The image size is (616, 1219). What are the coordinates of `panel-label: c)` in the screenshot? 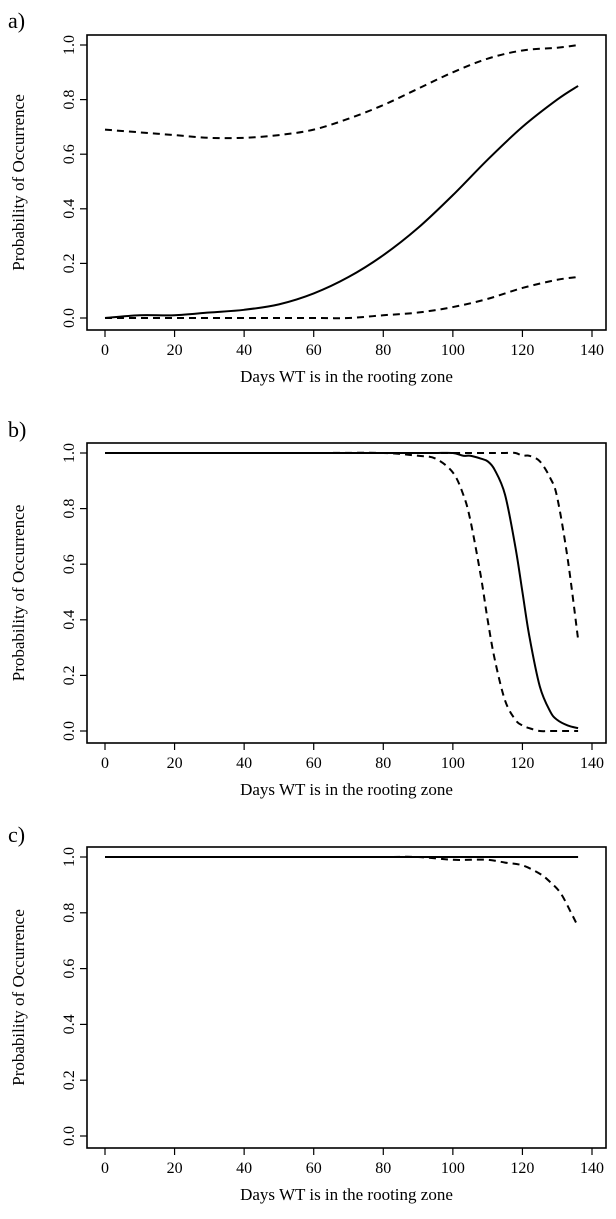 It's located at (16, 834).